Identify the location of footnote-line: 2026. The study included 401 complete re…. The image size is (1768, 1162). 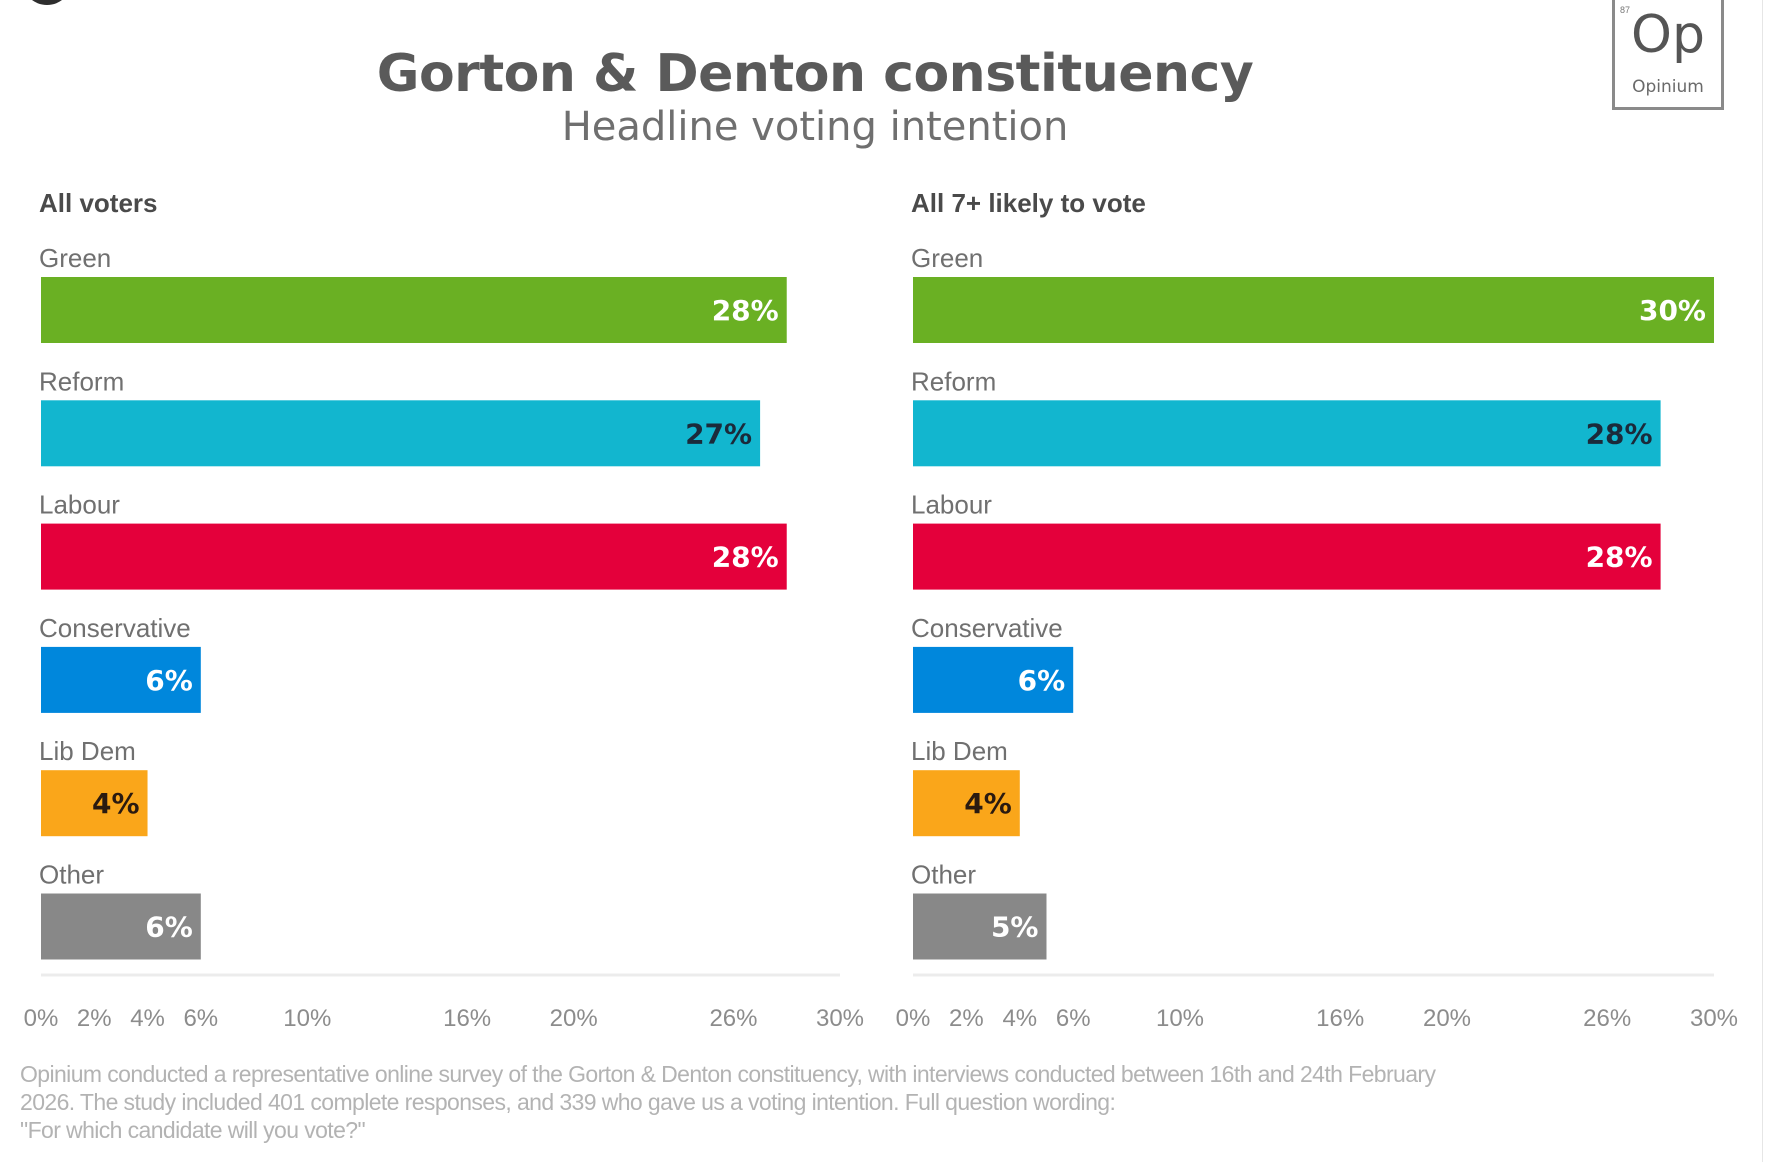
(568, 1102).